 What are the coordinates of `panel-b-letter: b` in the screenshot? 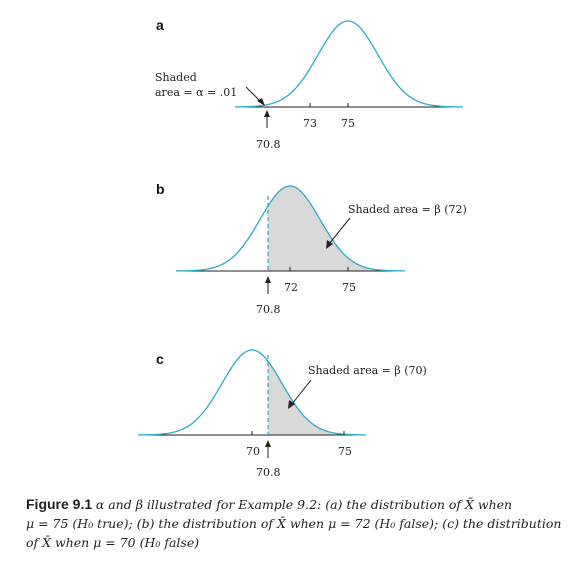 It's located at (160, 189).